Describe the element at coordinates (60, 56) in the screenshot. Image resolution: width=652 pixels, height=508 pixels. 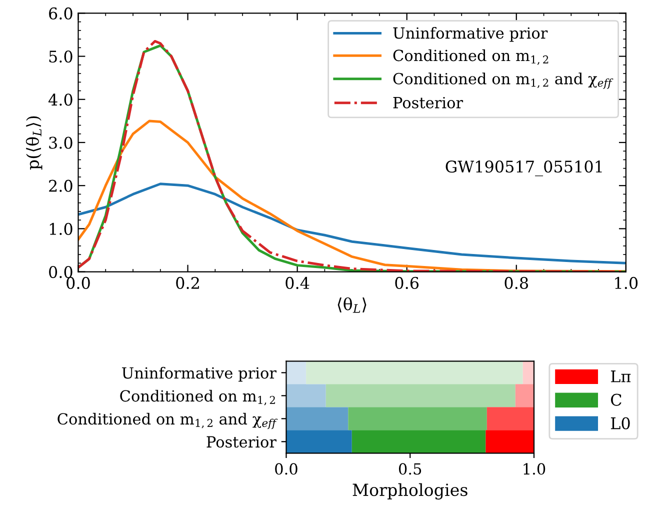
I see `y-tick-label: 5.0` at that location.